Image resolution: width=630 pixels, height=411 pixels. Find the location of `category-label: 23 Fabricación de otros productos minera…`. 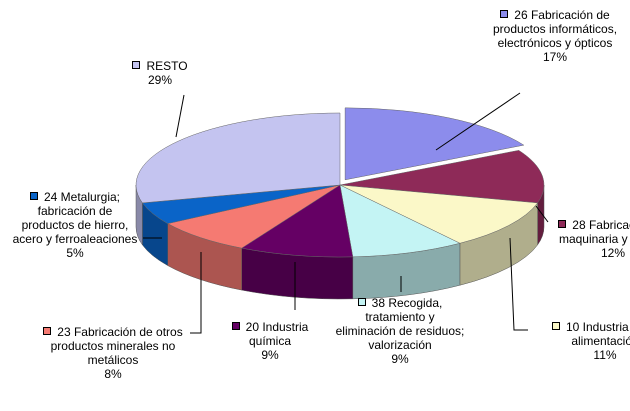

category-label: 23 Fabricación de otros productos minera… is located at coordinates (116, 346).